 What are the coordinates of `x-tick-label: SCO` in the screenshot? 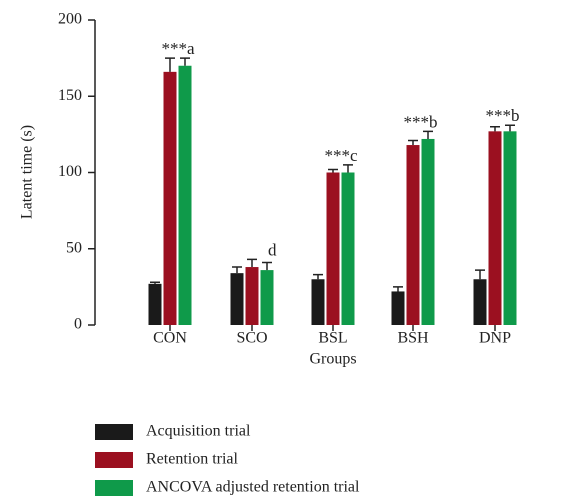 It's located at (251, 338).